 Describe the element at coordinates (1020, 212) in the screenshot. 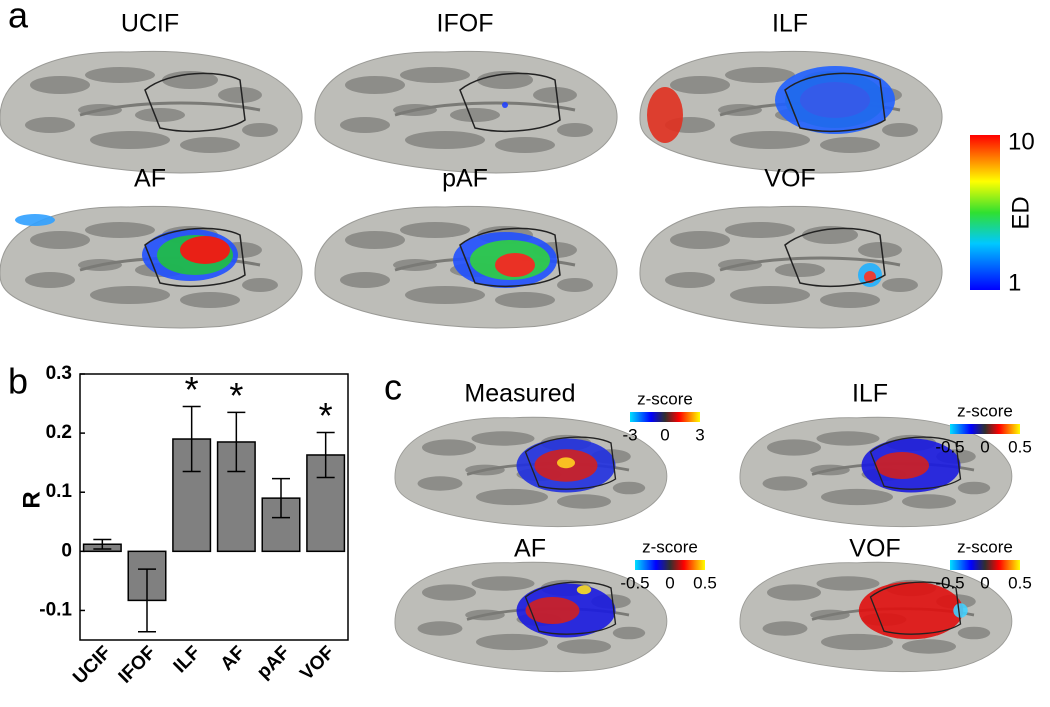

I see `colorbar-label: ED` at that location.